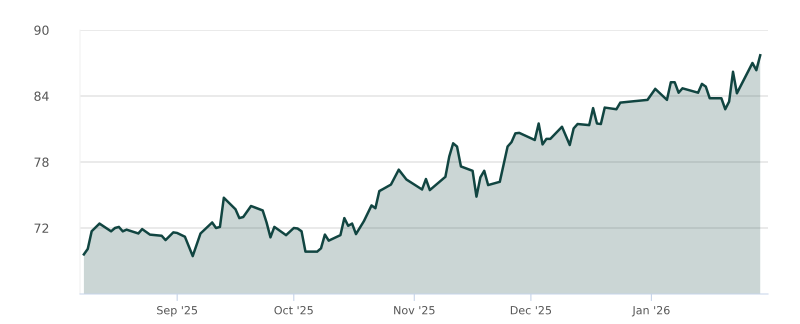 Image resolution: width=800 pixels, height=324 pixels. What do you see at coordinates (293, 310) in the screenshot?
I see `x-tick-label: Oct '25` at bounding box center [293, 310].